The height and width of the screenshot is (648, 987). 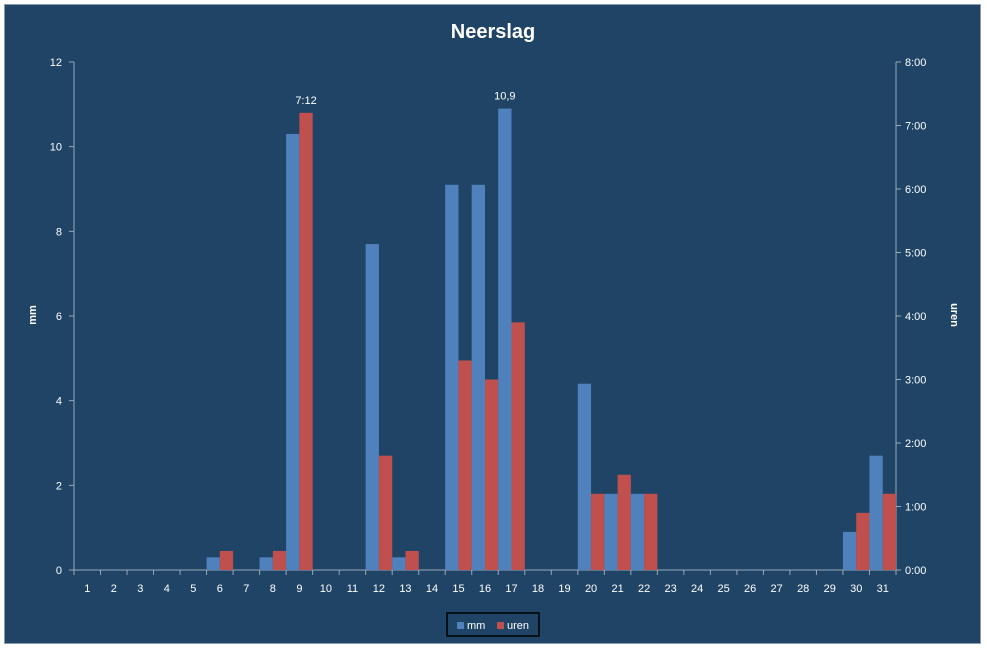 What do you see at coordinates (915, 508) in the screenshot?
I see `y-tick-label-right: 1:00` at bounding box center [915, 508].